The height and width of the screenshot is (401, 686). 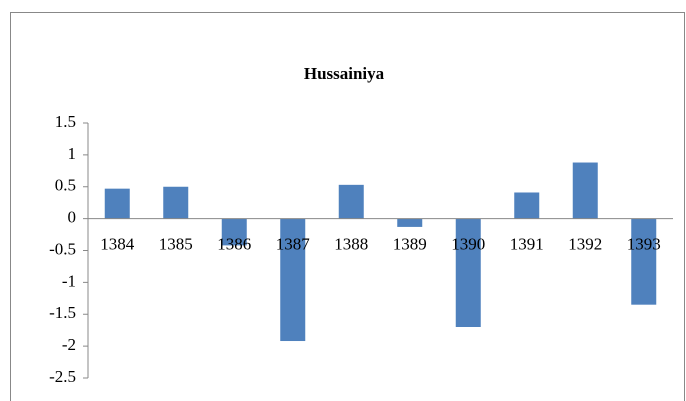 I want to click on y-tick-label: -1, so click(x=69, y=280).